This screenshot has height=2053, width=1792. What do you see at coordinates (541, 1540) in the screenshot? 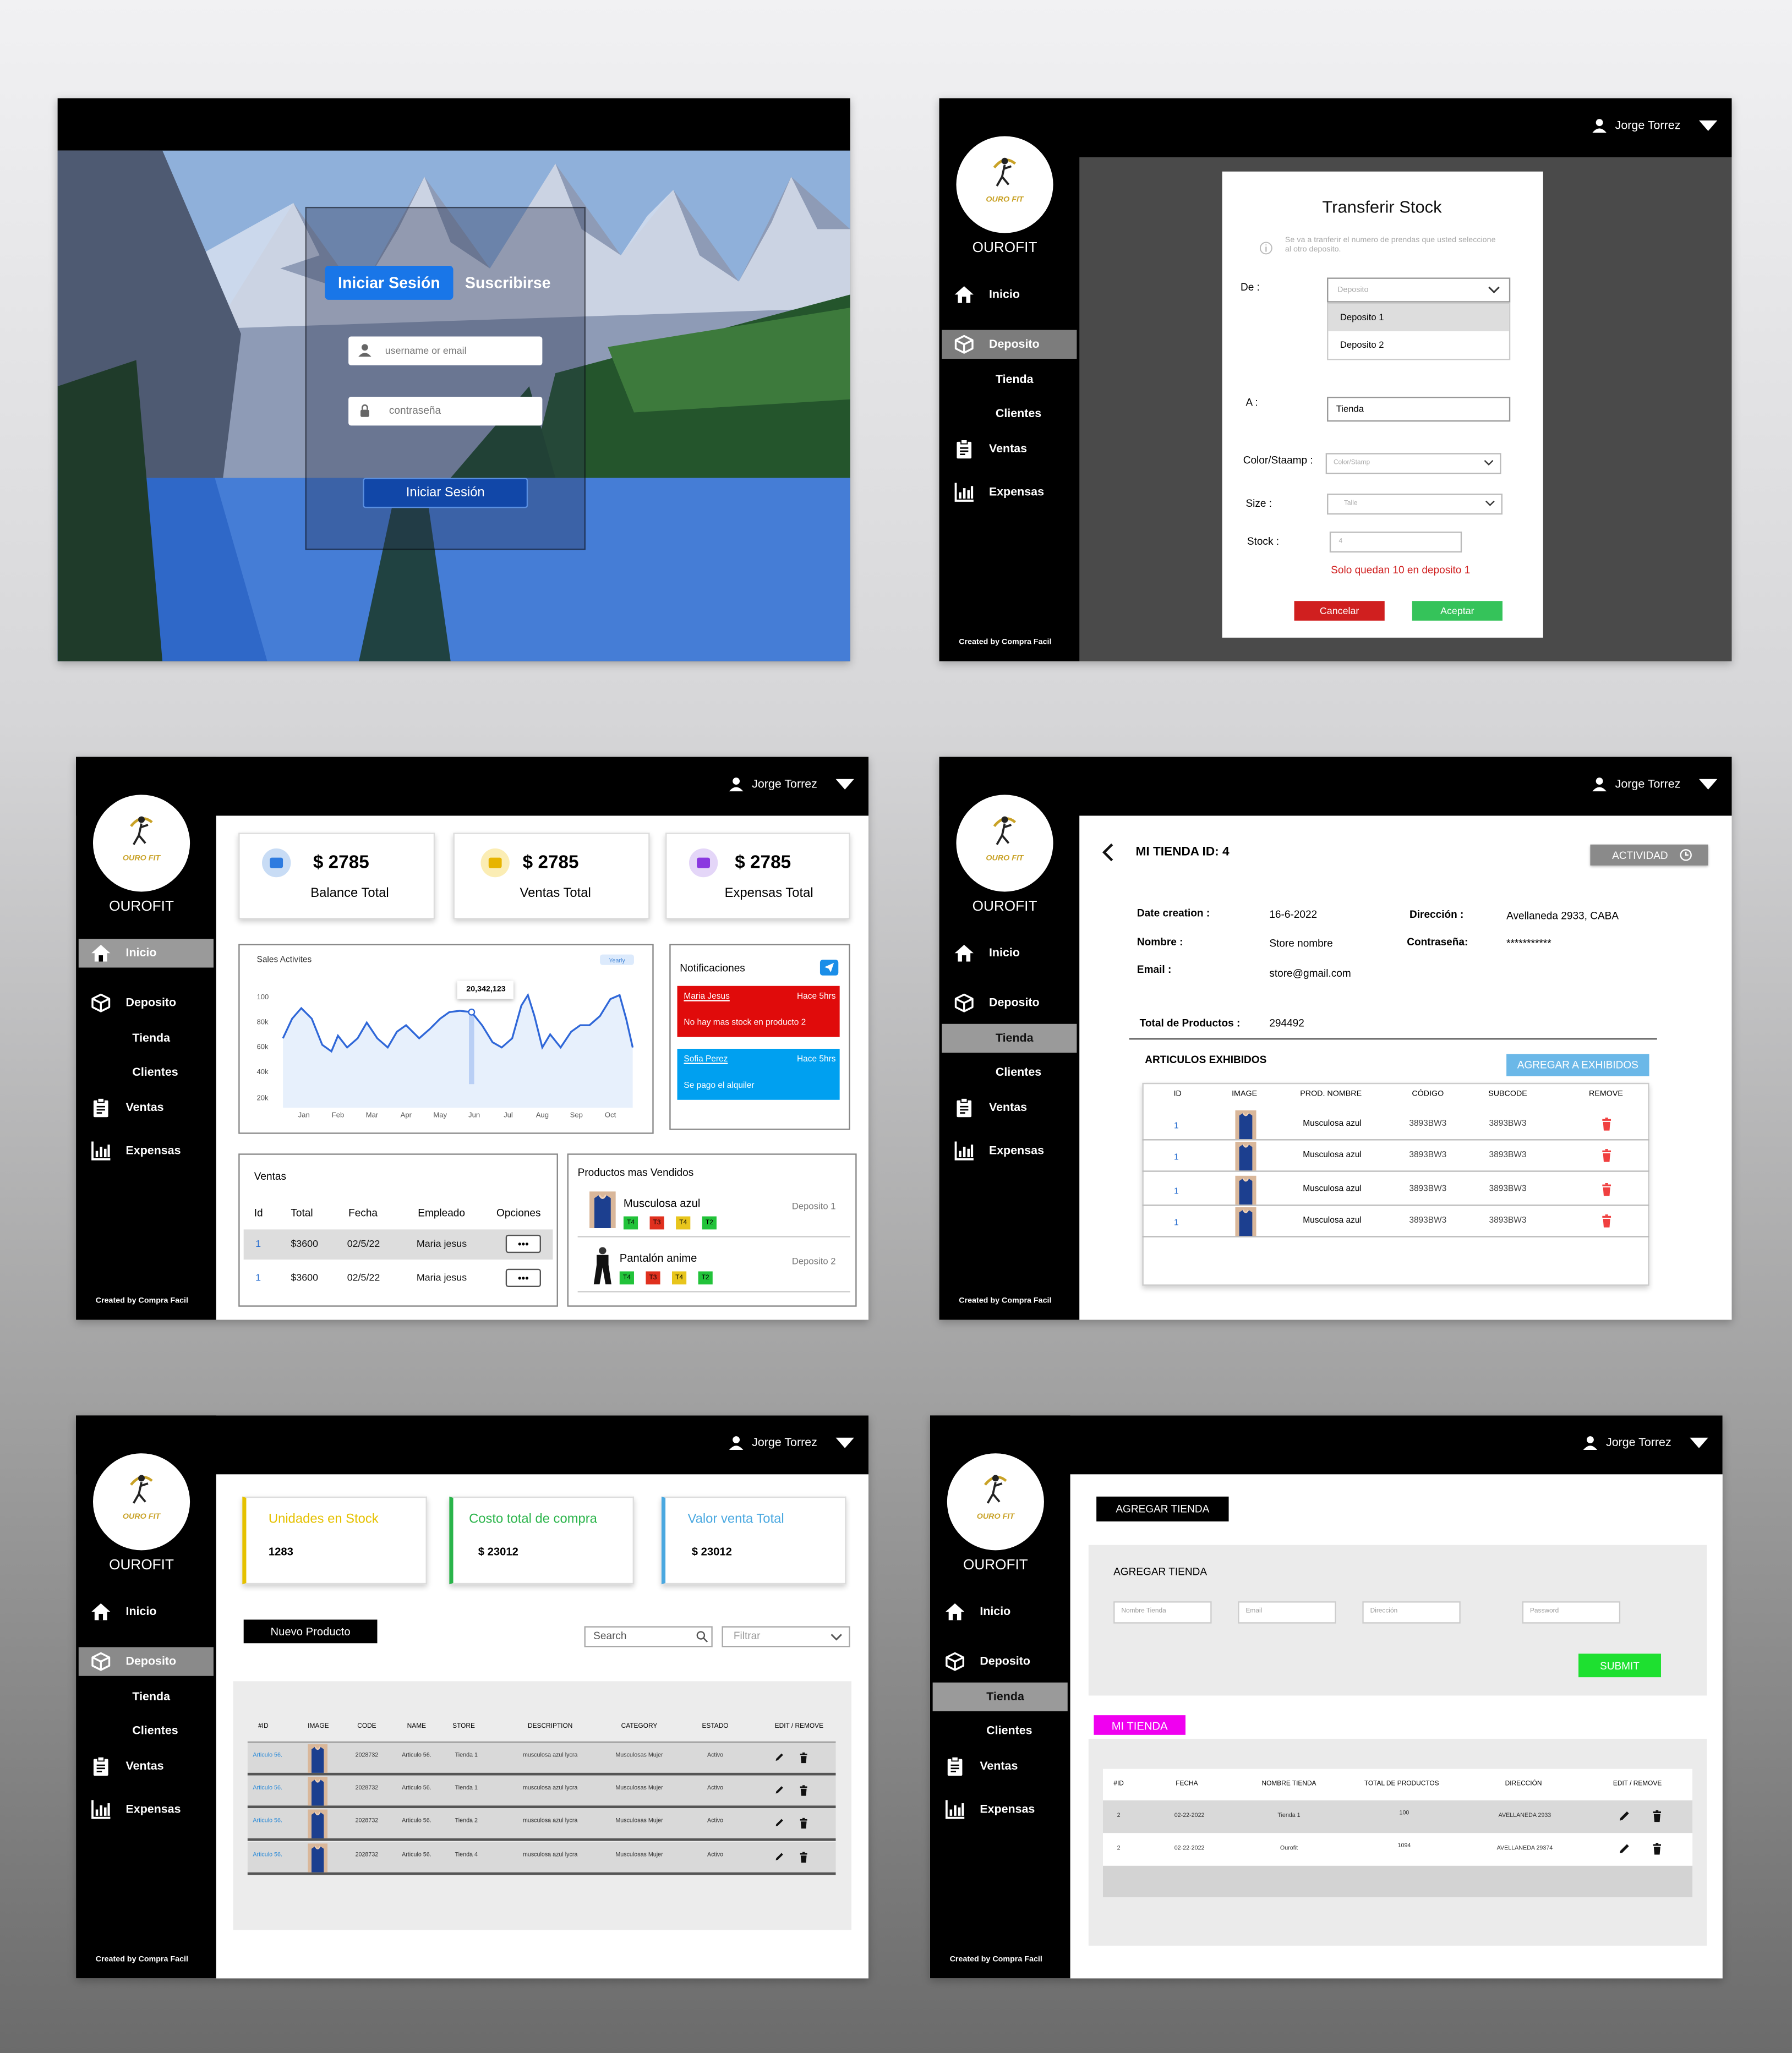
I see `stat-card` at bounding box center [541, 1540].